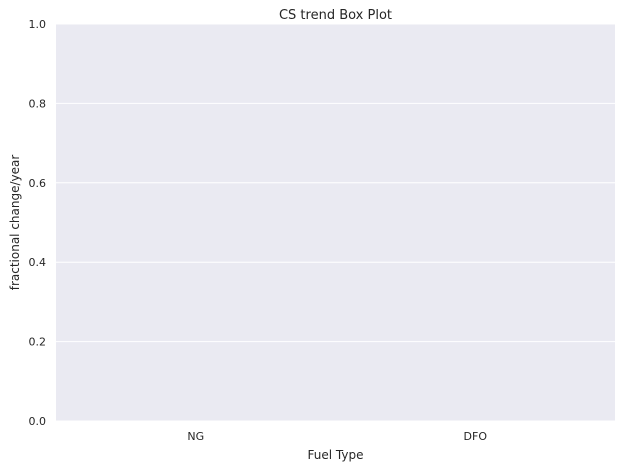  Describe the element at coordinates (38, 262) in the screenshot. I see `y-tick-label: 0.4` at that location.